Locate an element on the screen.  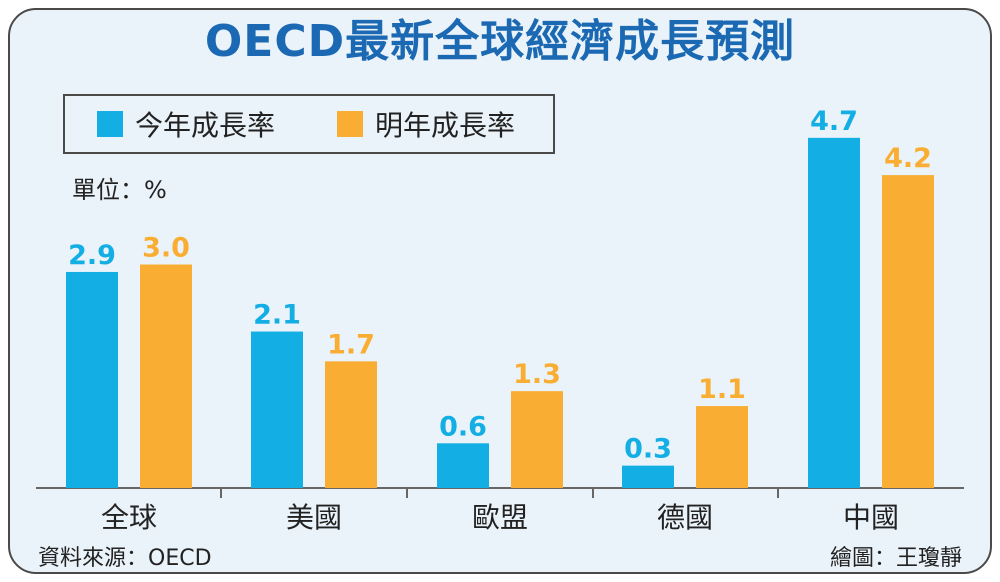
x-tick-label-3: 歐盟 is located at coordinates (500, 517).